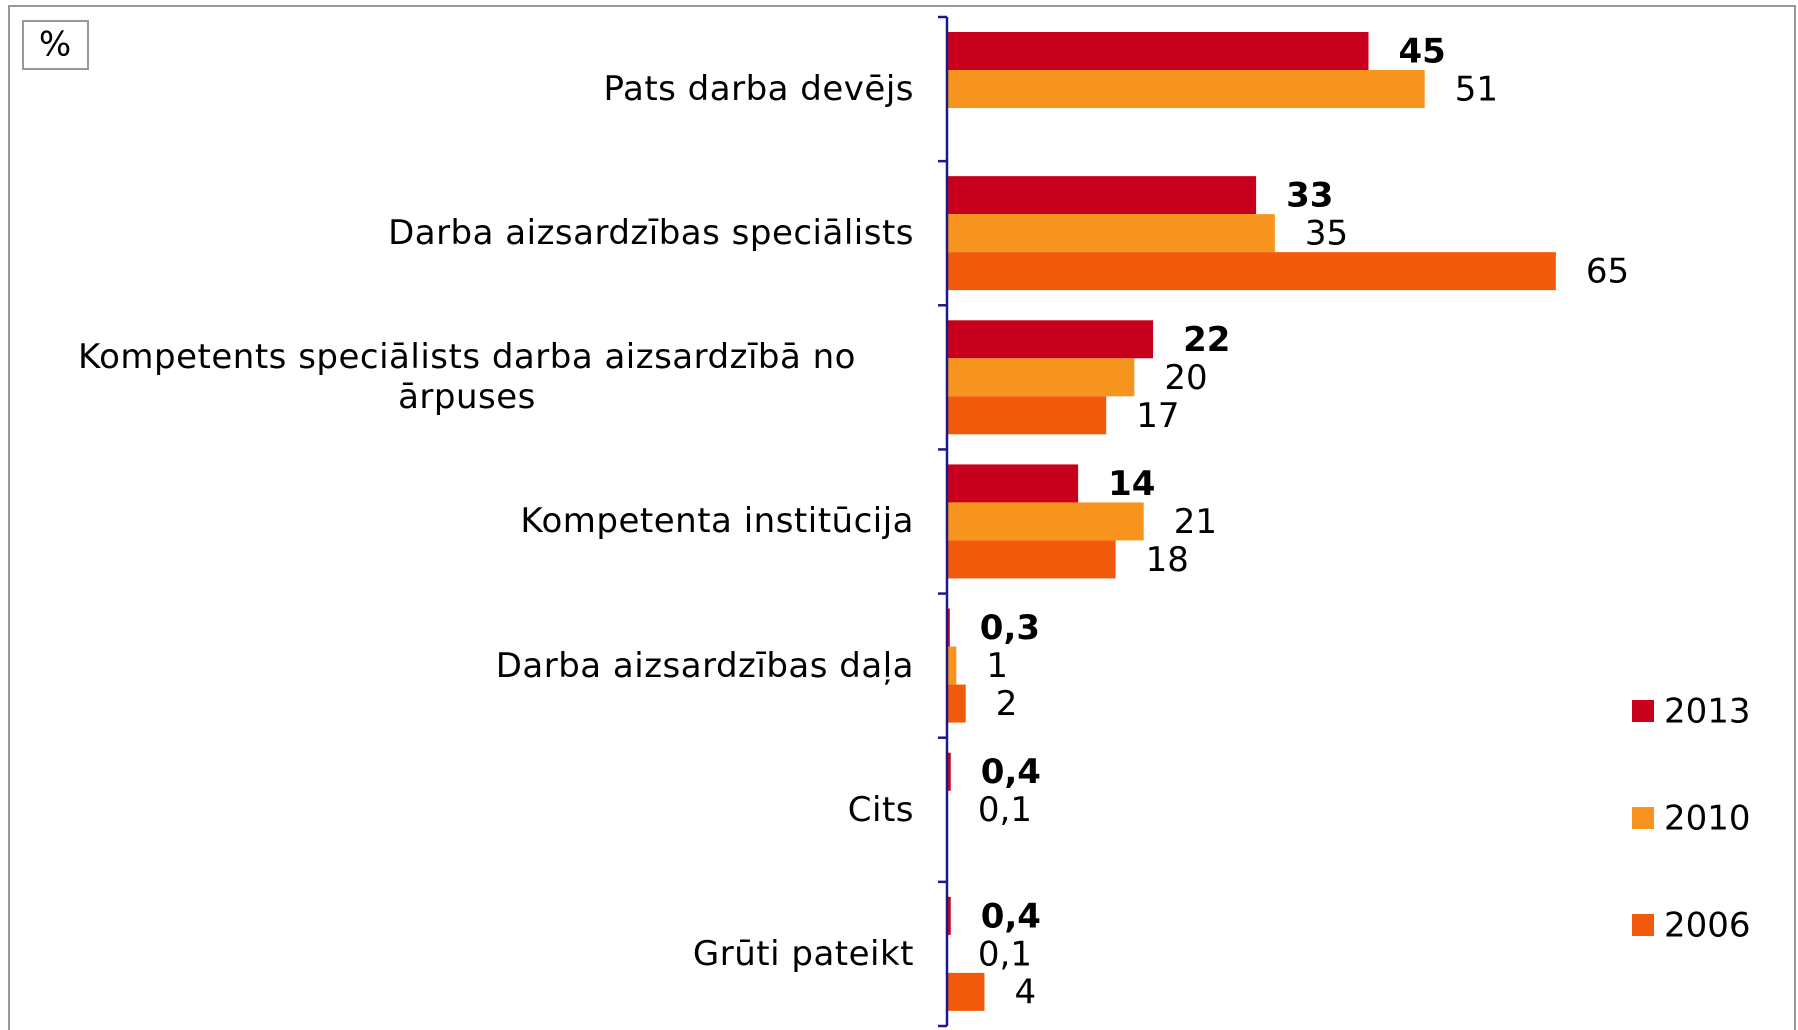  I want to click on category-label-box: Kompetenta institūcija, so click(467, 521).